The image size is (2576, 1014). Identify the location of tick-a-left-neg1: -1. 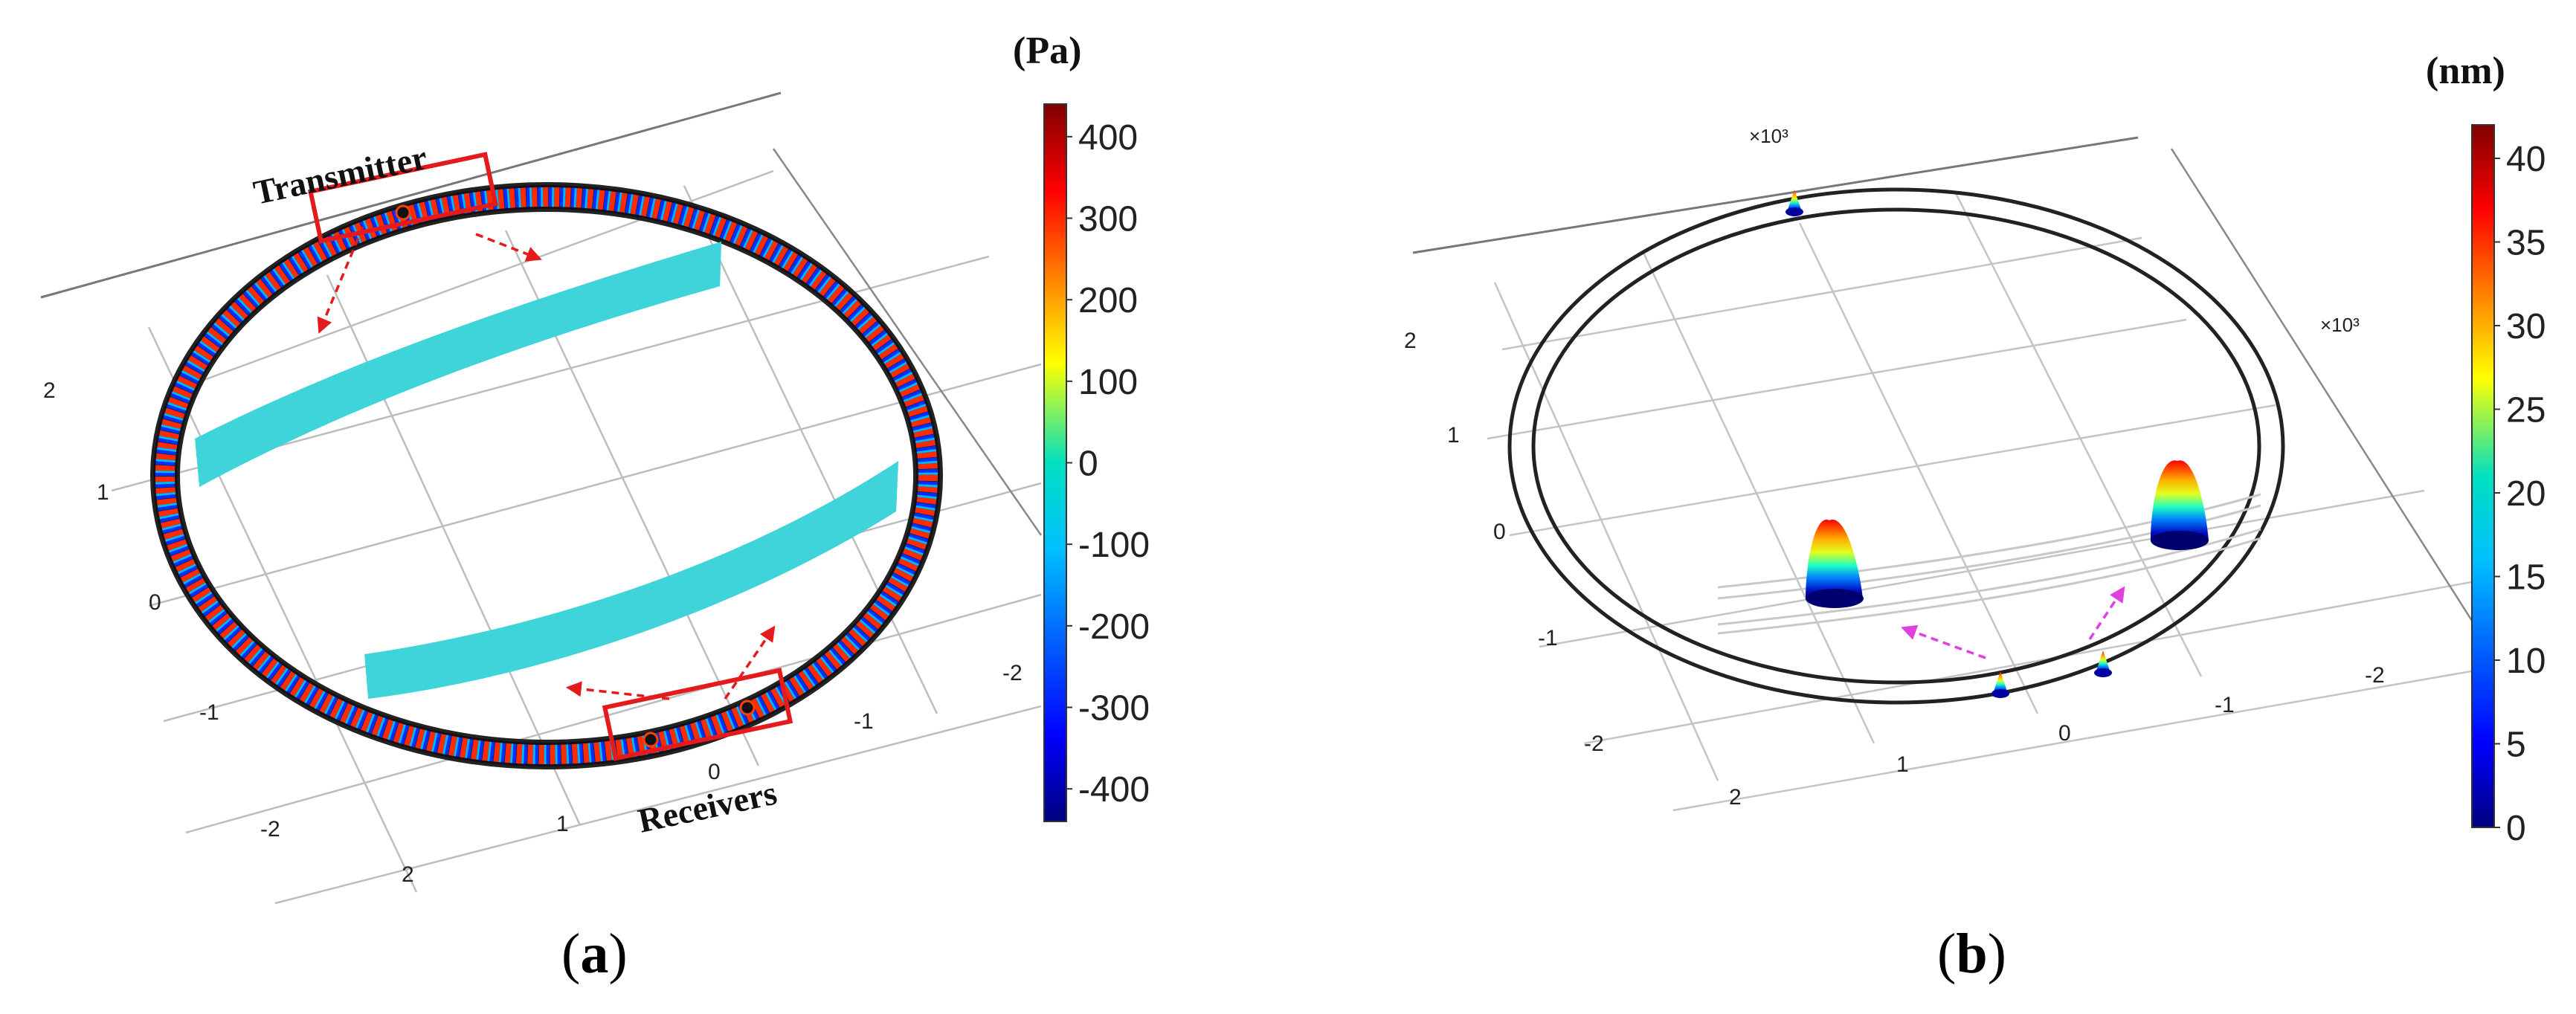
(209, 712).